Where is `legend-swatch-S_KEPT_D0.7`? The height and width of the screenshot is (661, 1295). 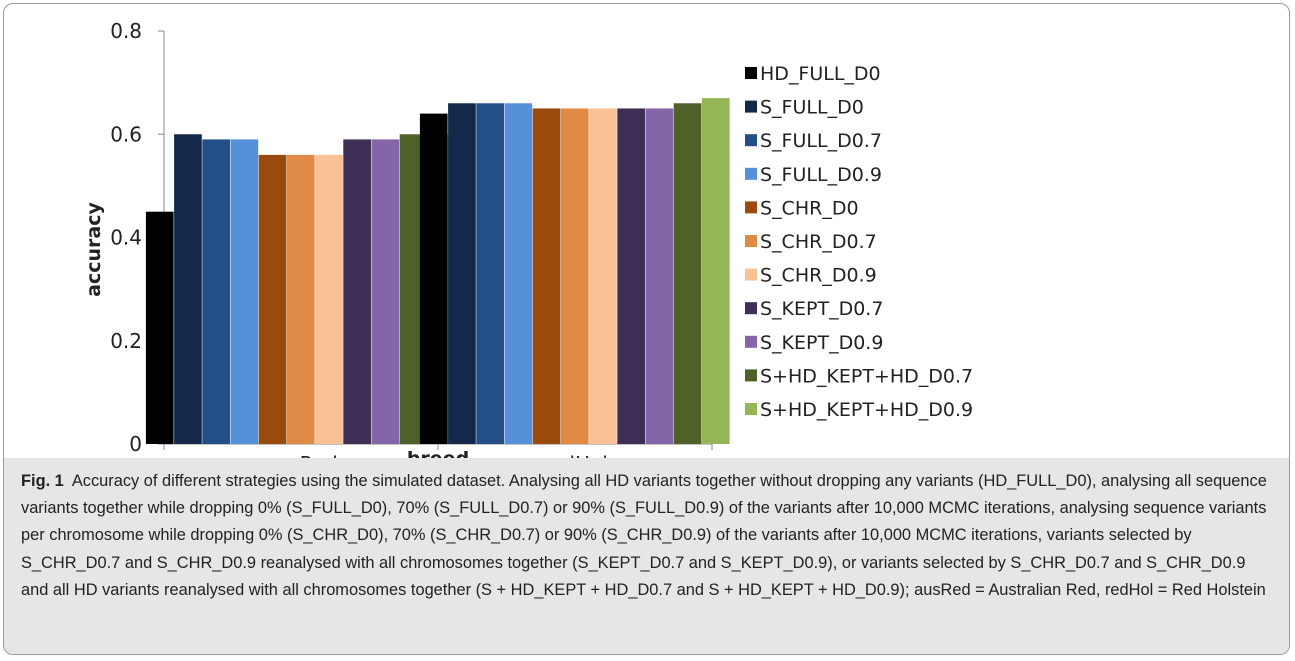
legend-swatch-S_KEPT_D0.7 is located at coordinates (751, 308).